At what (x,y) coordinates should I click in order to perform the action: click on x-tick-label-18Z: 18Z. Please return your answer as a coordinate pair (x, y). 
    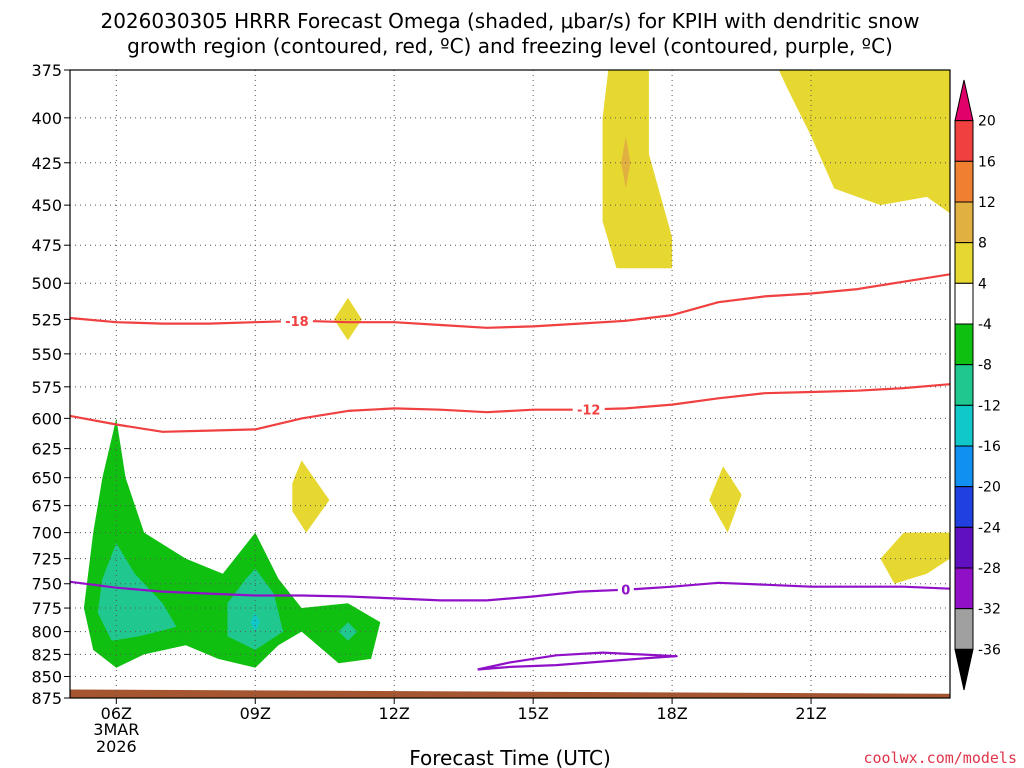
    Looking at the image, I should click on (671, 713).